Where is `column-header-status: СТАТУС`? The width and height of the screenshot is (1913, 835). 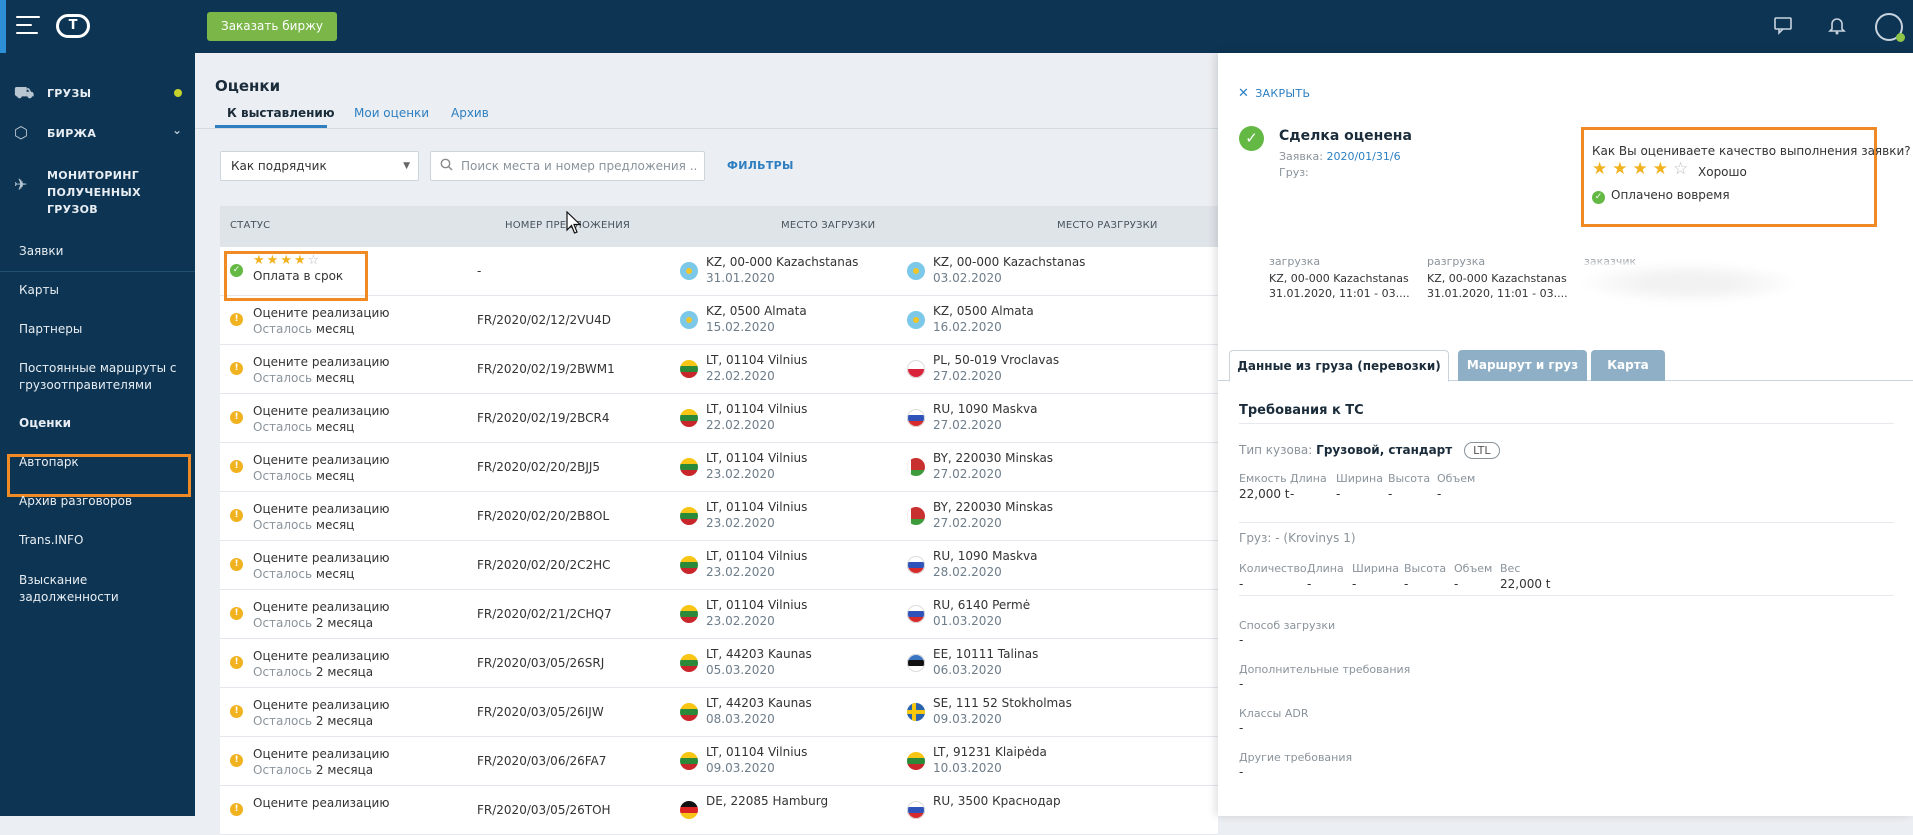 column-header-status: СТАТУС is located at coordinates (250, 225).